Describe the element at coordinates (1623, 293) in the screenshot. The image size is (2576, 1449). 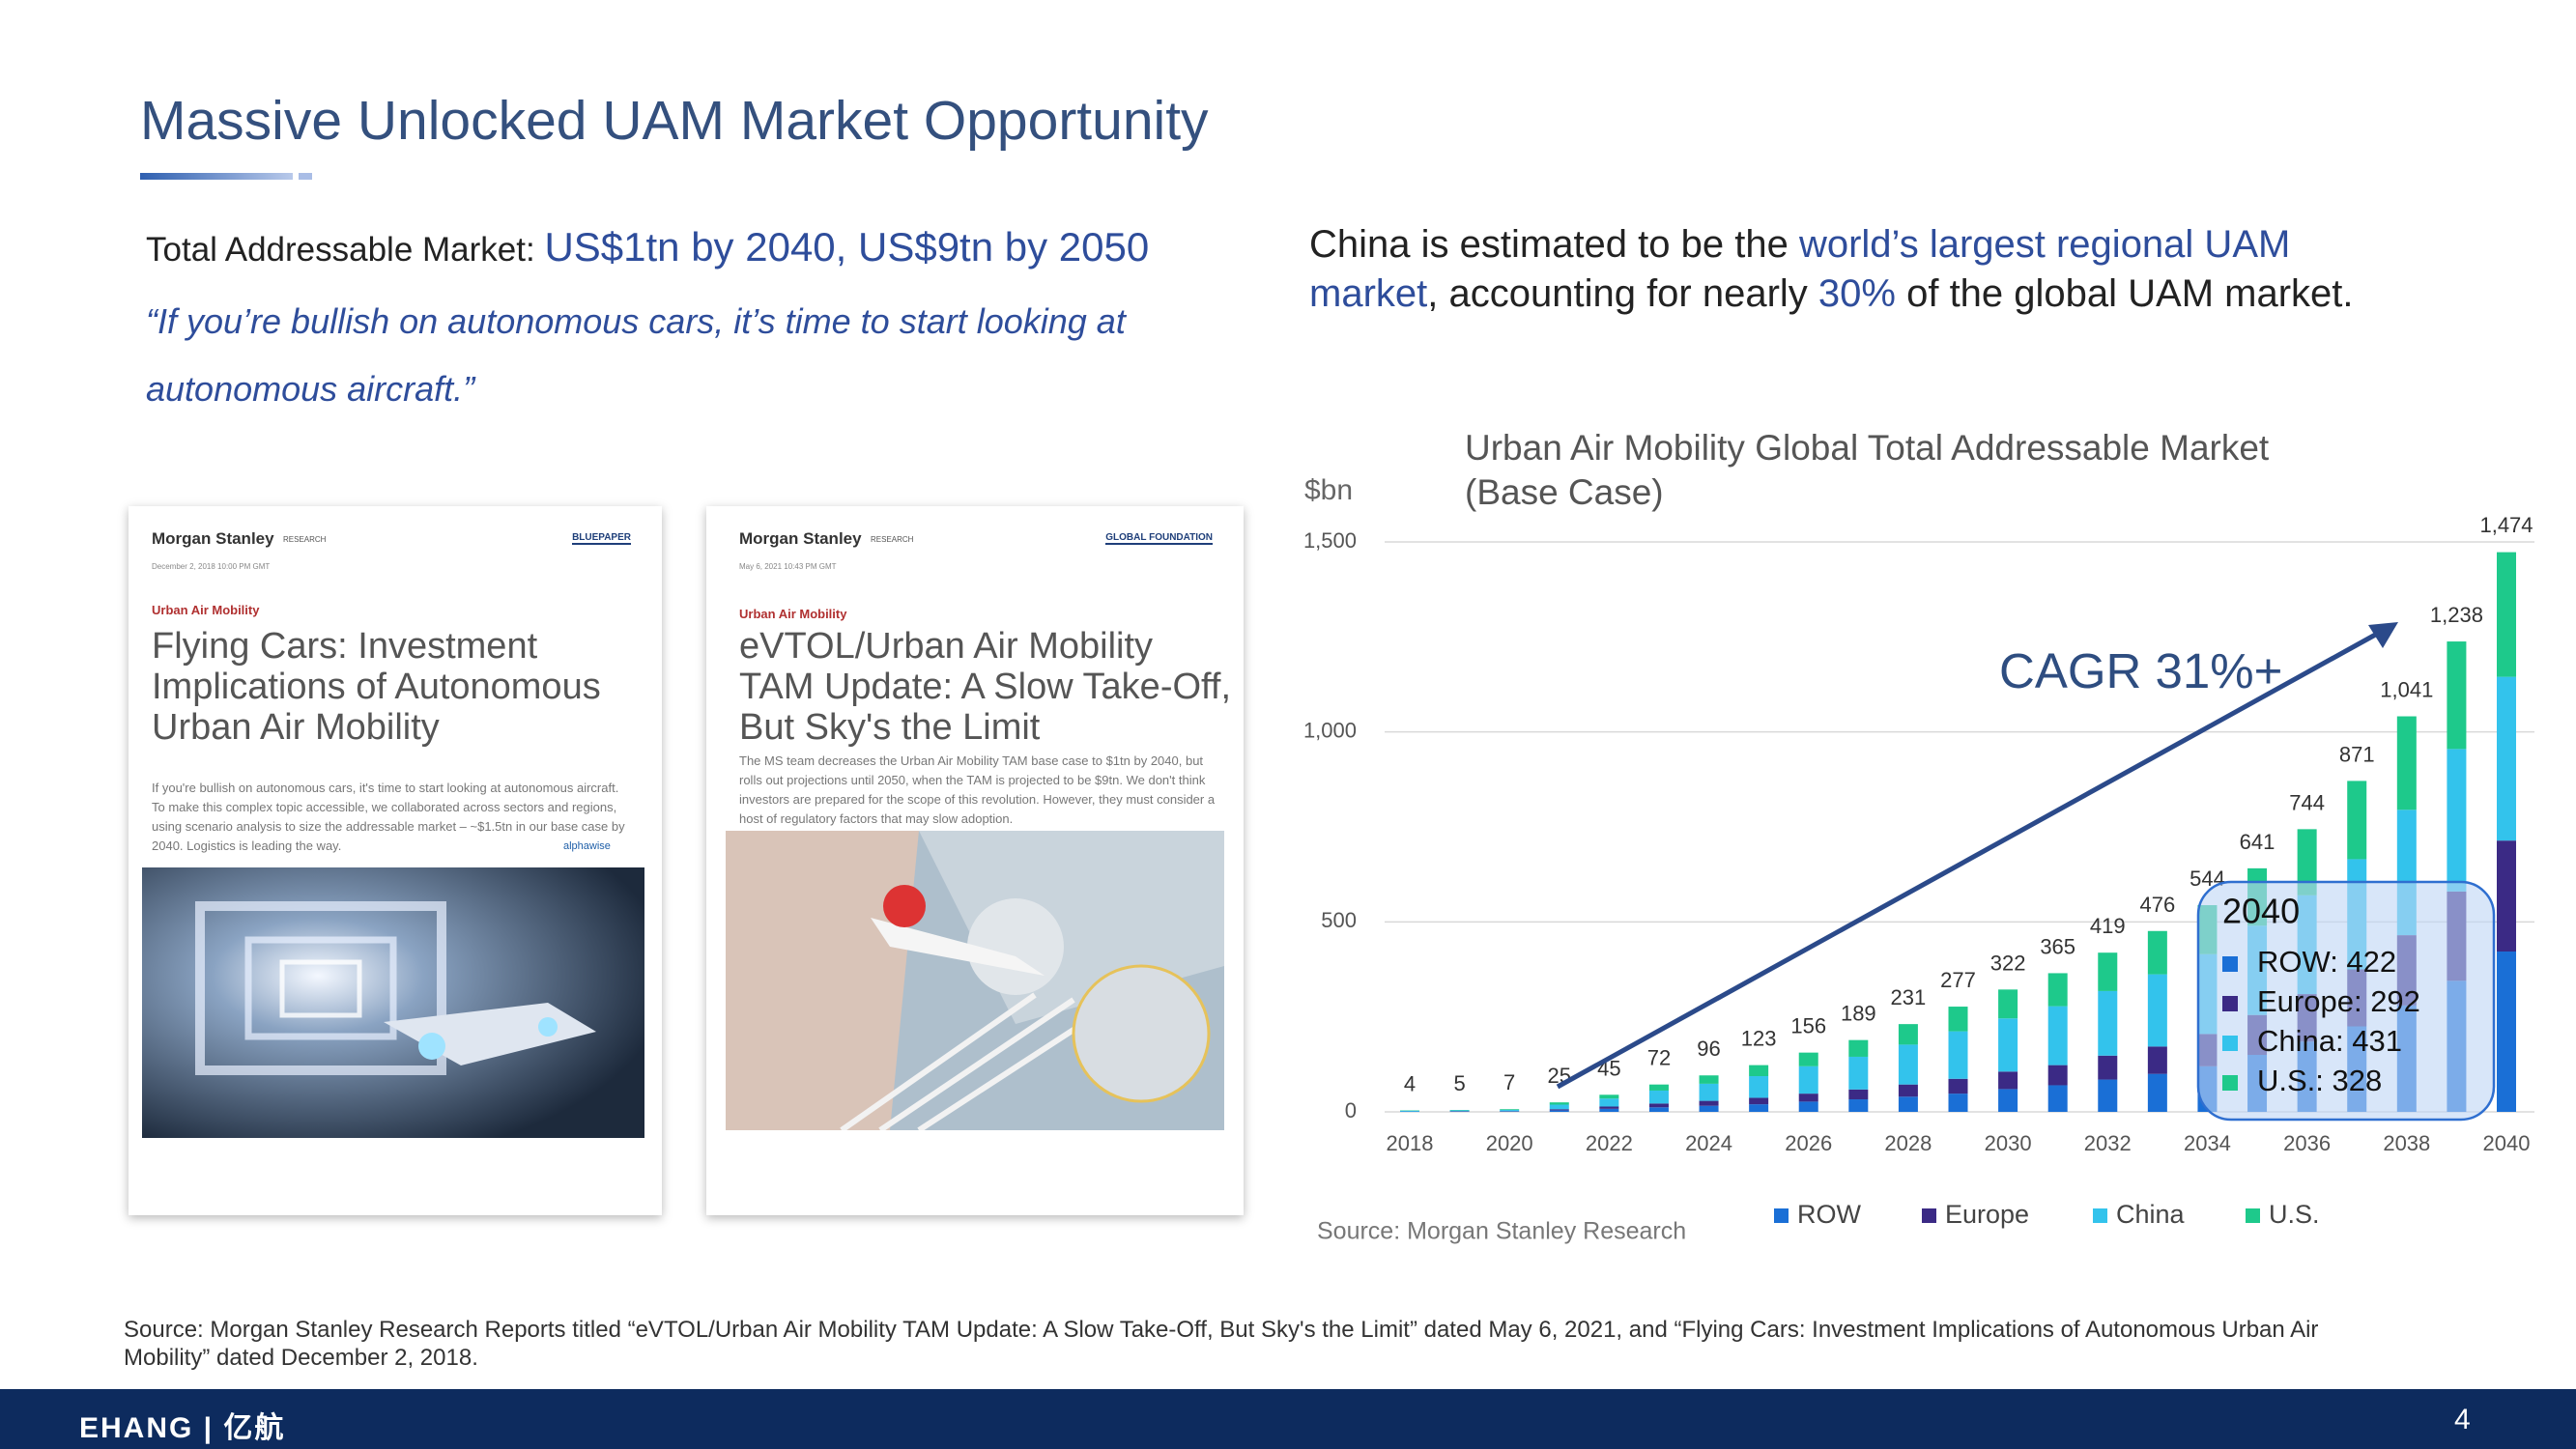
I see `text: , accounting for nearly` at that location.